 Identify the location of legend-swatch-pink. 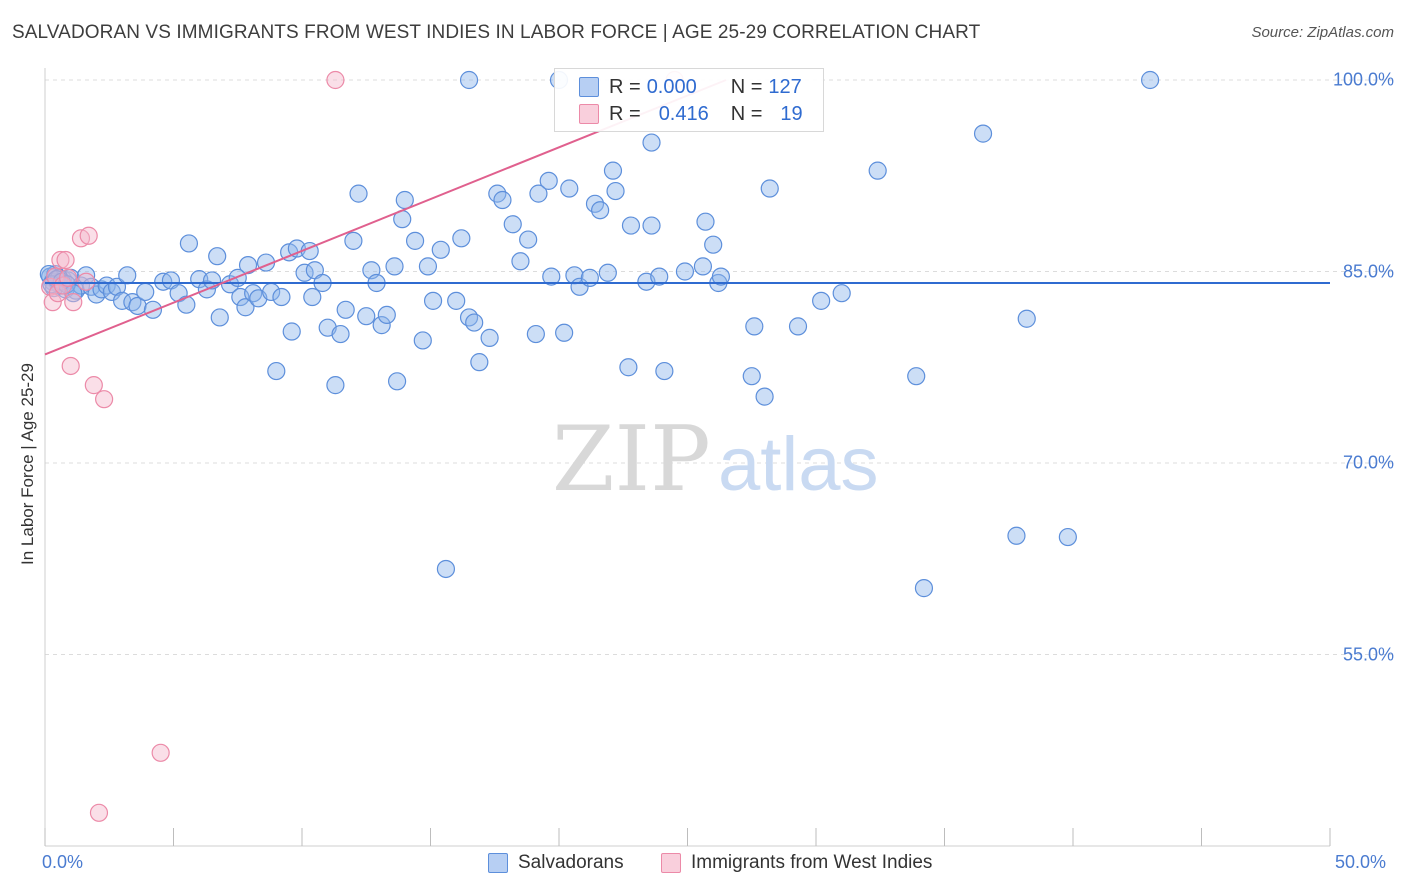
(589, 114).